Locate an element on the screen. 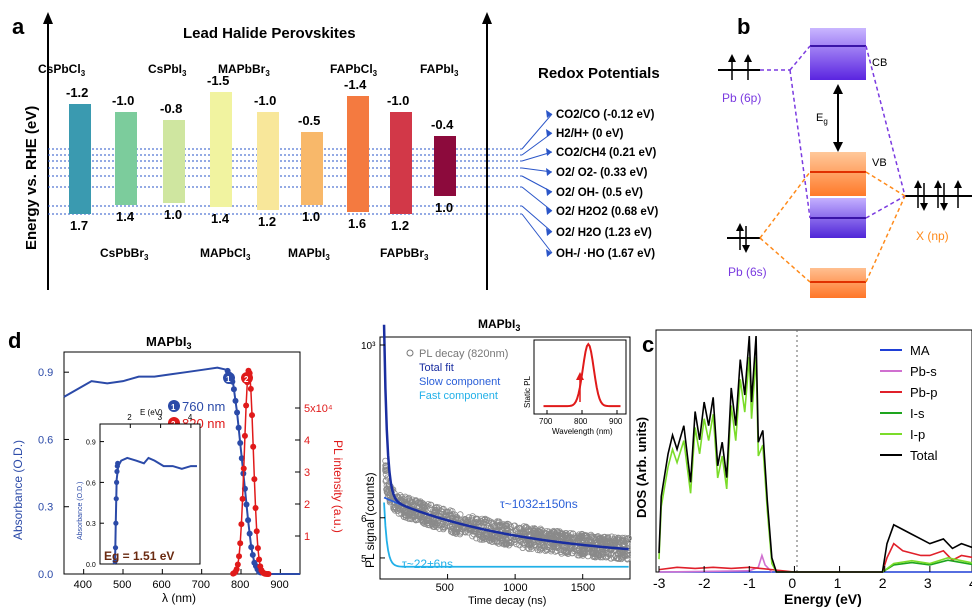  cb-value-7: -1.0 is located at coordinates (398, 100).